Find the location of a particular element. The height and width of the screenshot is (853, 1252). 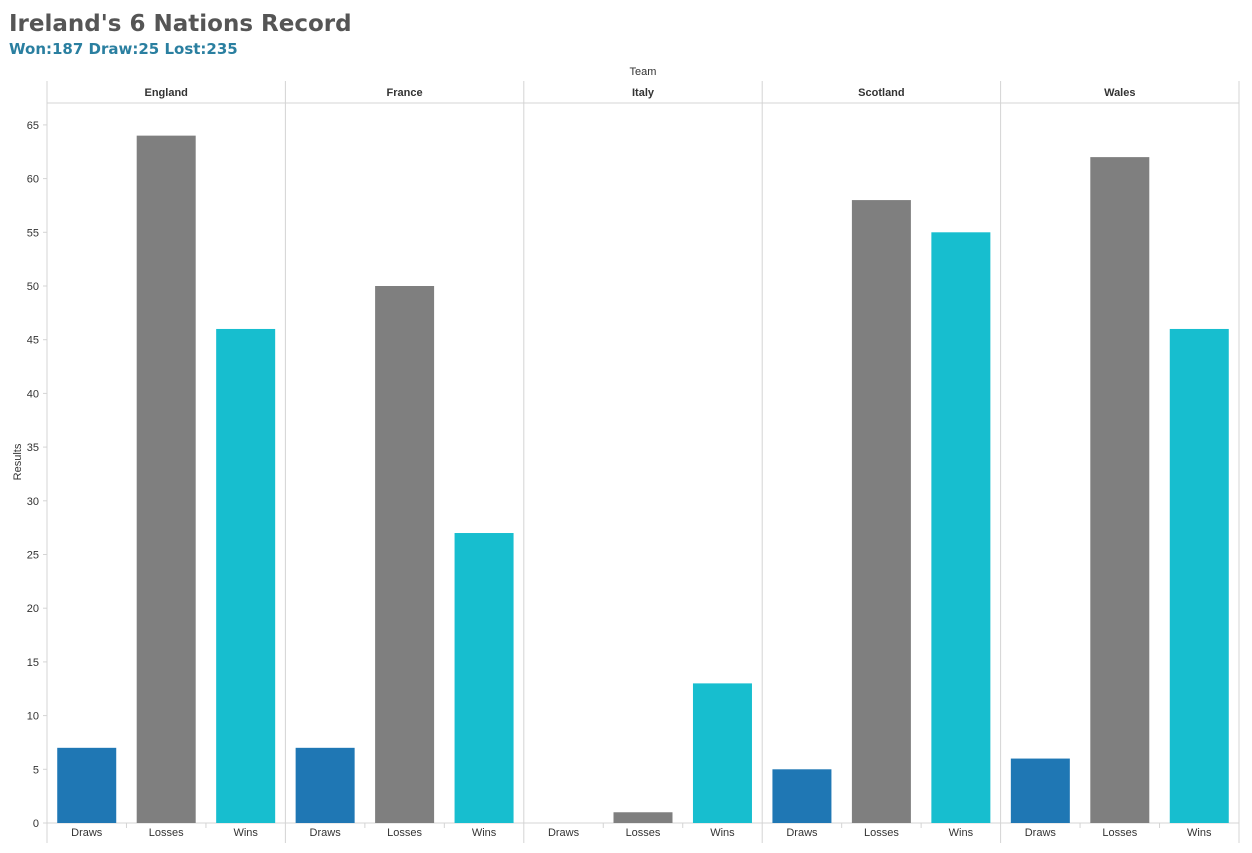

chart-subtitle: Won:187 Draw:25 Lost:235 is located at coordinates (123, 49).